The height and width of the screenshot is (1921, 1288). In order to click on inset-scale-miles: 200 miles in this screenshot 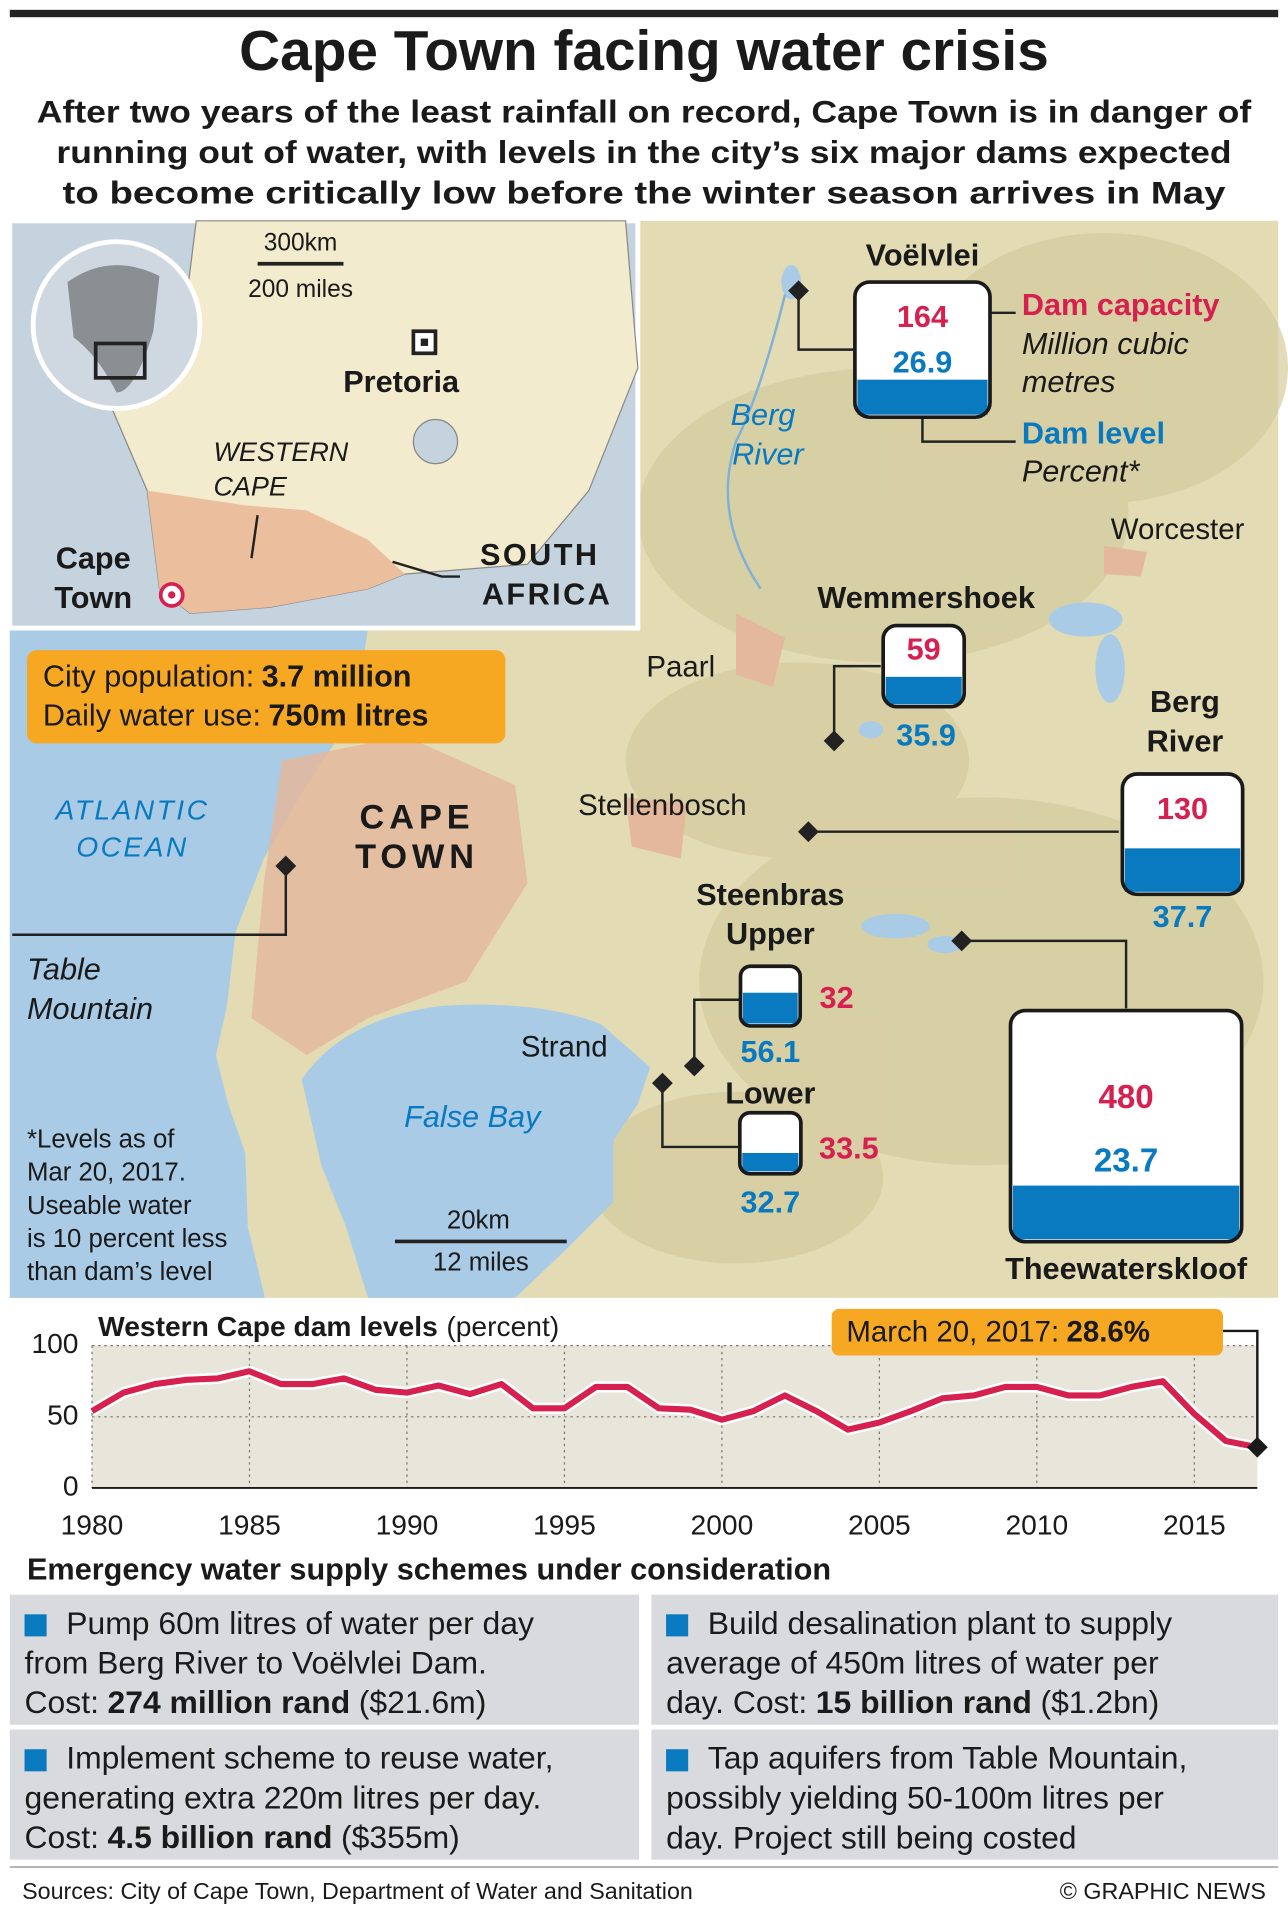, I will do `click(300, 289)`.